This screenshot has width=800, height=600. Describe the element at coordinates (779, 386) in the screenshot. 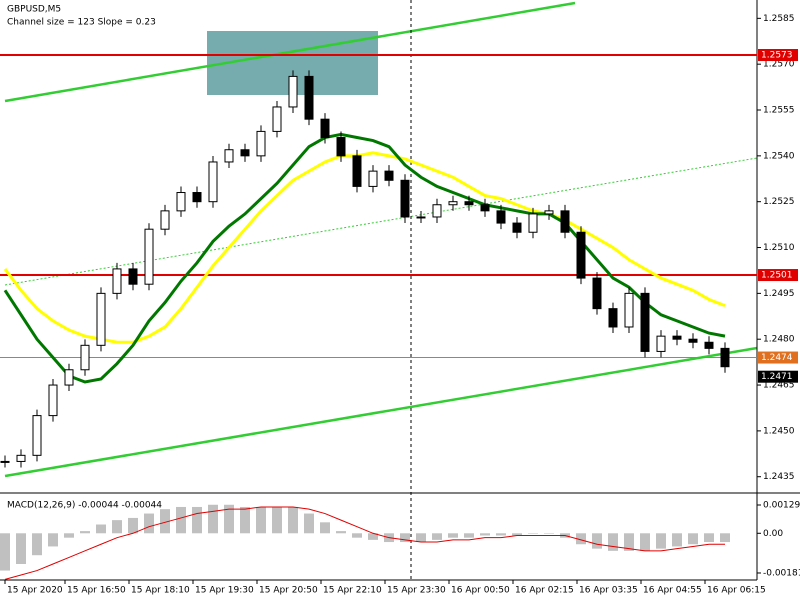

I see `y-tick-label: 1.2465` at that location.